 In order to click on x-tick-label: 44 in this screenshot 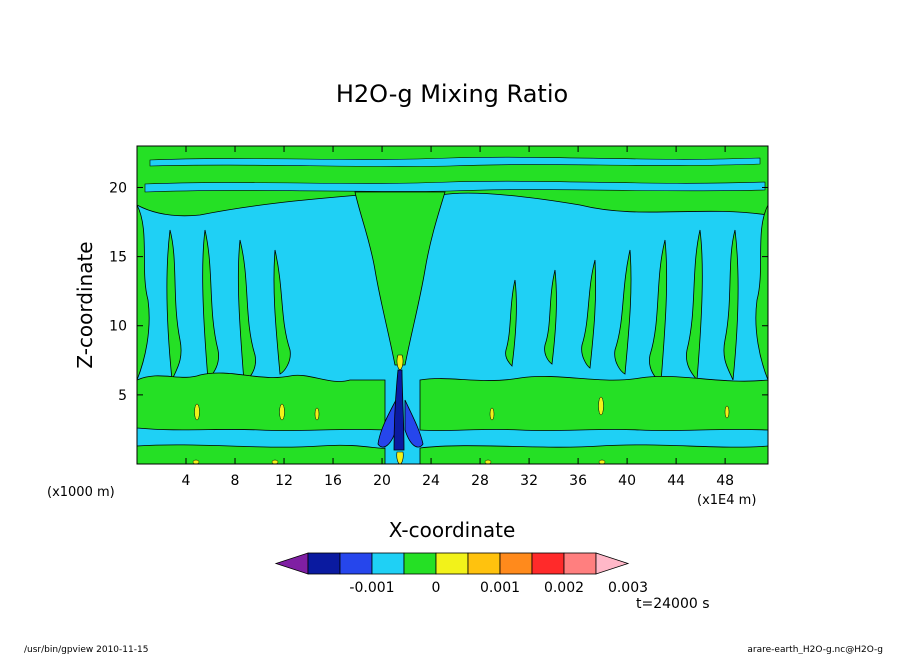, I will do `click(676, 481)`.